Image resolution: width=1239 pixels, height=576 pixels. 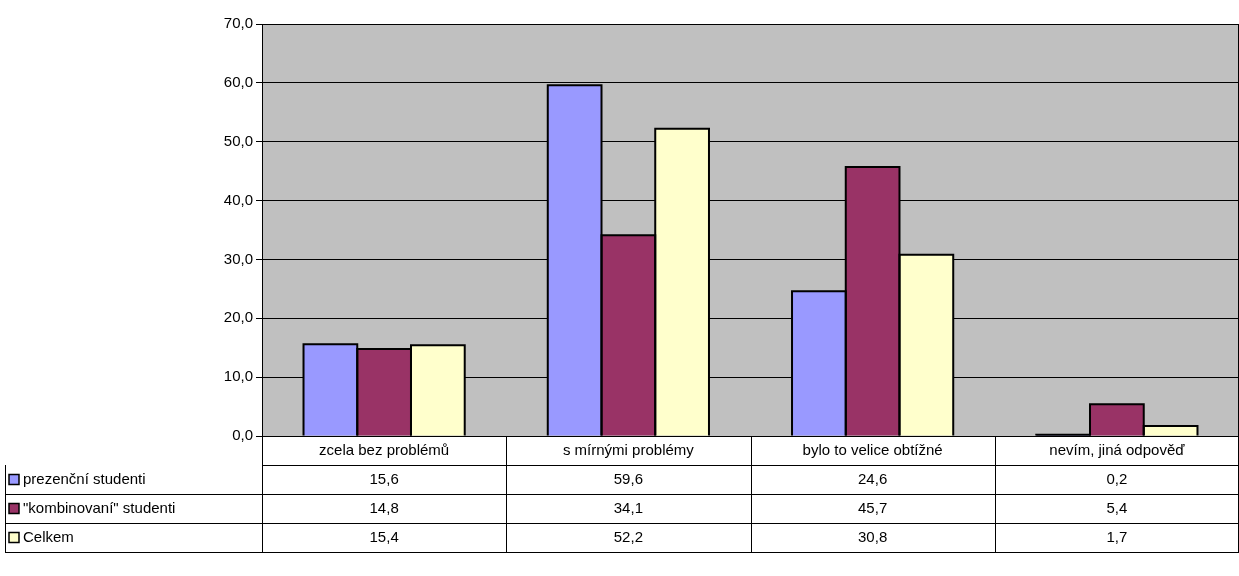 What do you see at coordinates (238, 23) in the screenshot?
I see `y-tick-label: 70,0` at bounding box center [238, 23].